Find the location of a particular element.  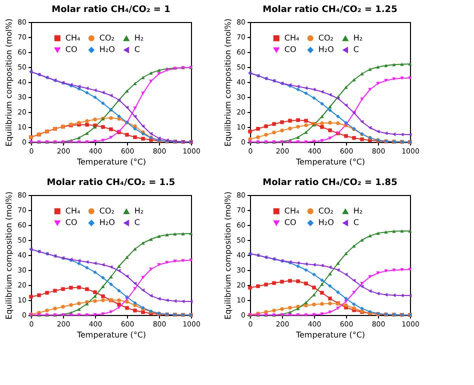

chart-title: Molar ratio CH₄/CO₂ = 1 is located at coordinates (111, 10).